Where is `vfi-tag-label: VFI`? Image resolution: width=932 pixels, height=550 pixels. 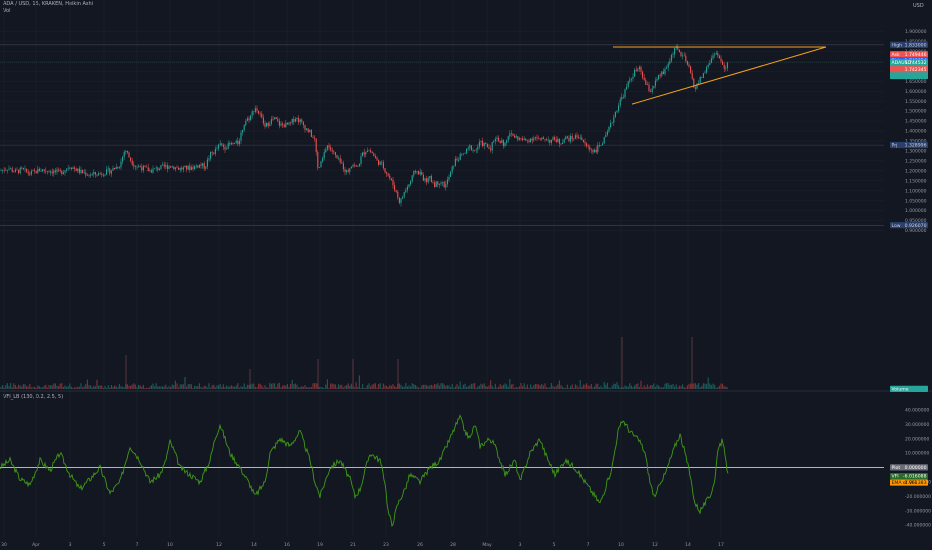 vfi-tag-label: VFI is located at coordinates (895, 477).